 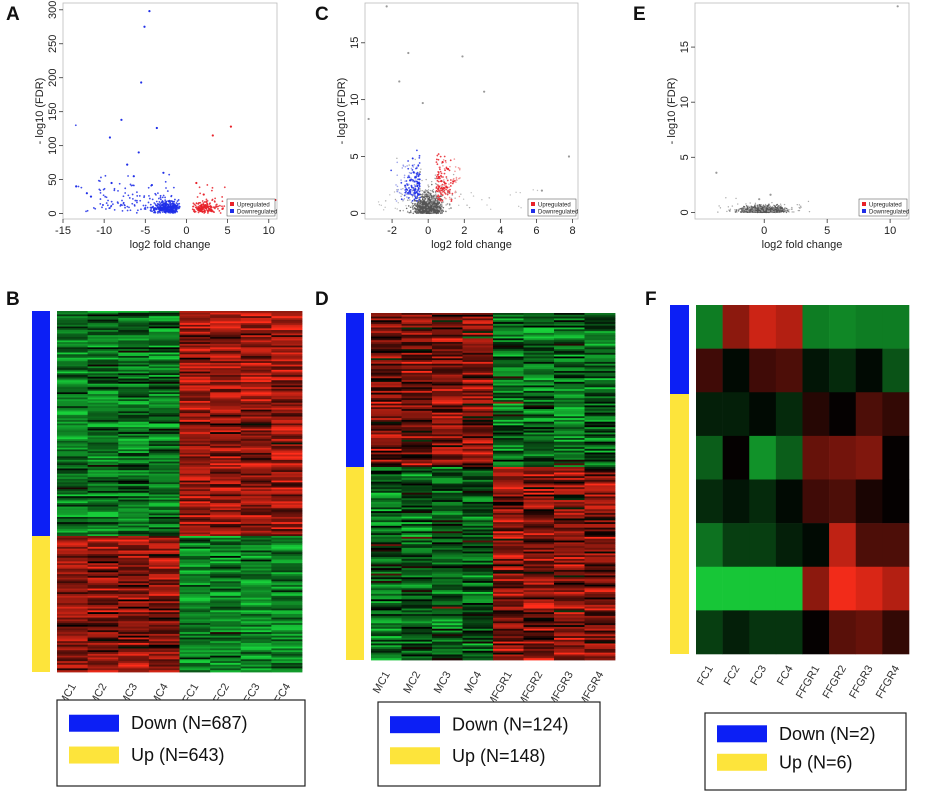 What do you see at coordinates (428, 231) in the screenshot?
I see `x-tick-label: 0` at bounding box center [428, 231].